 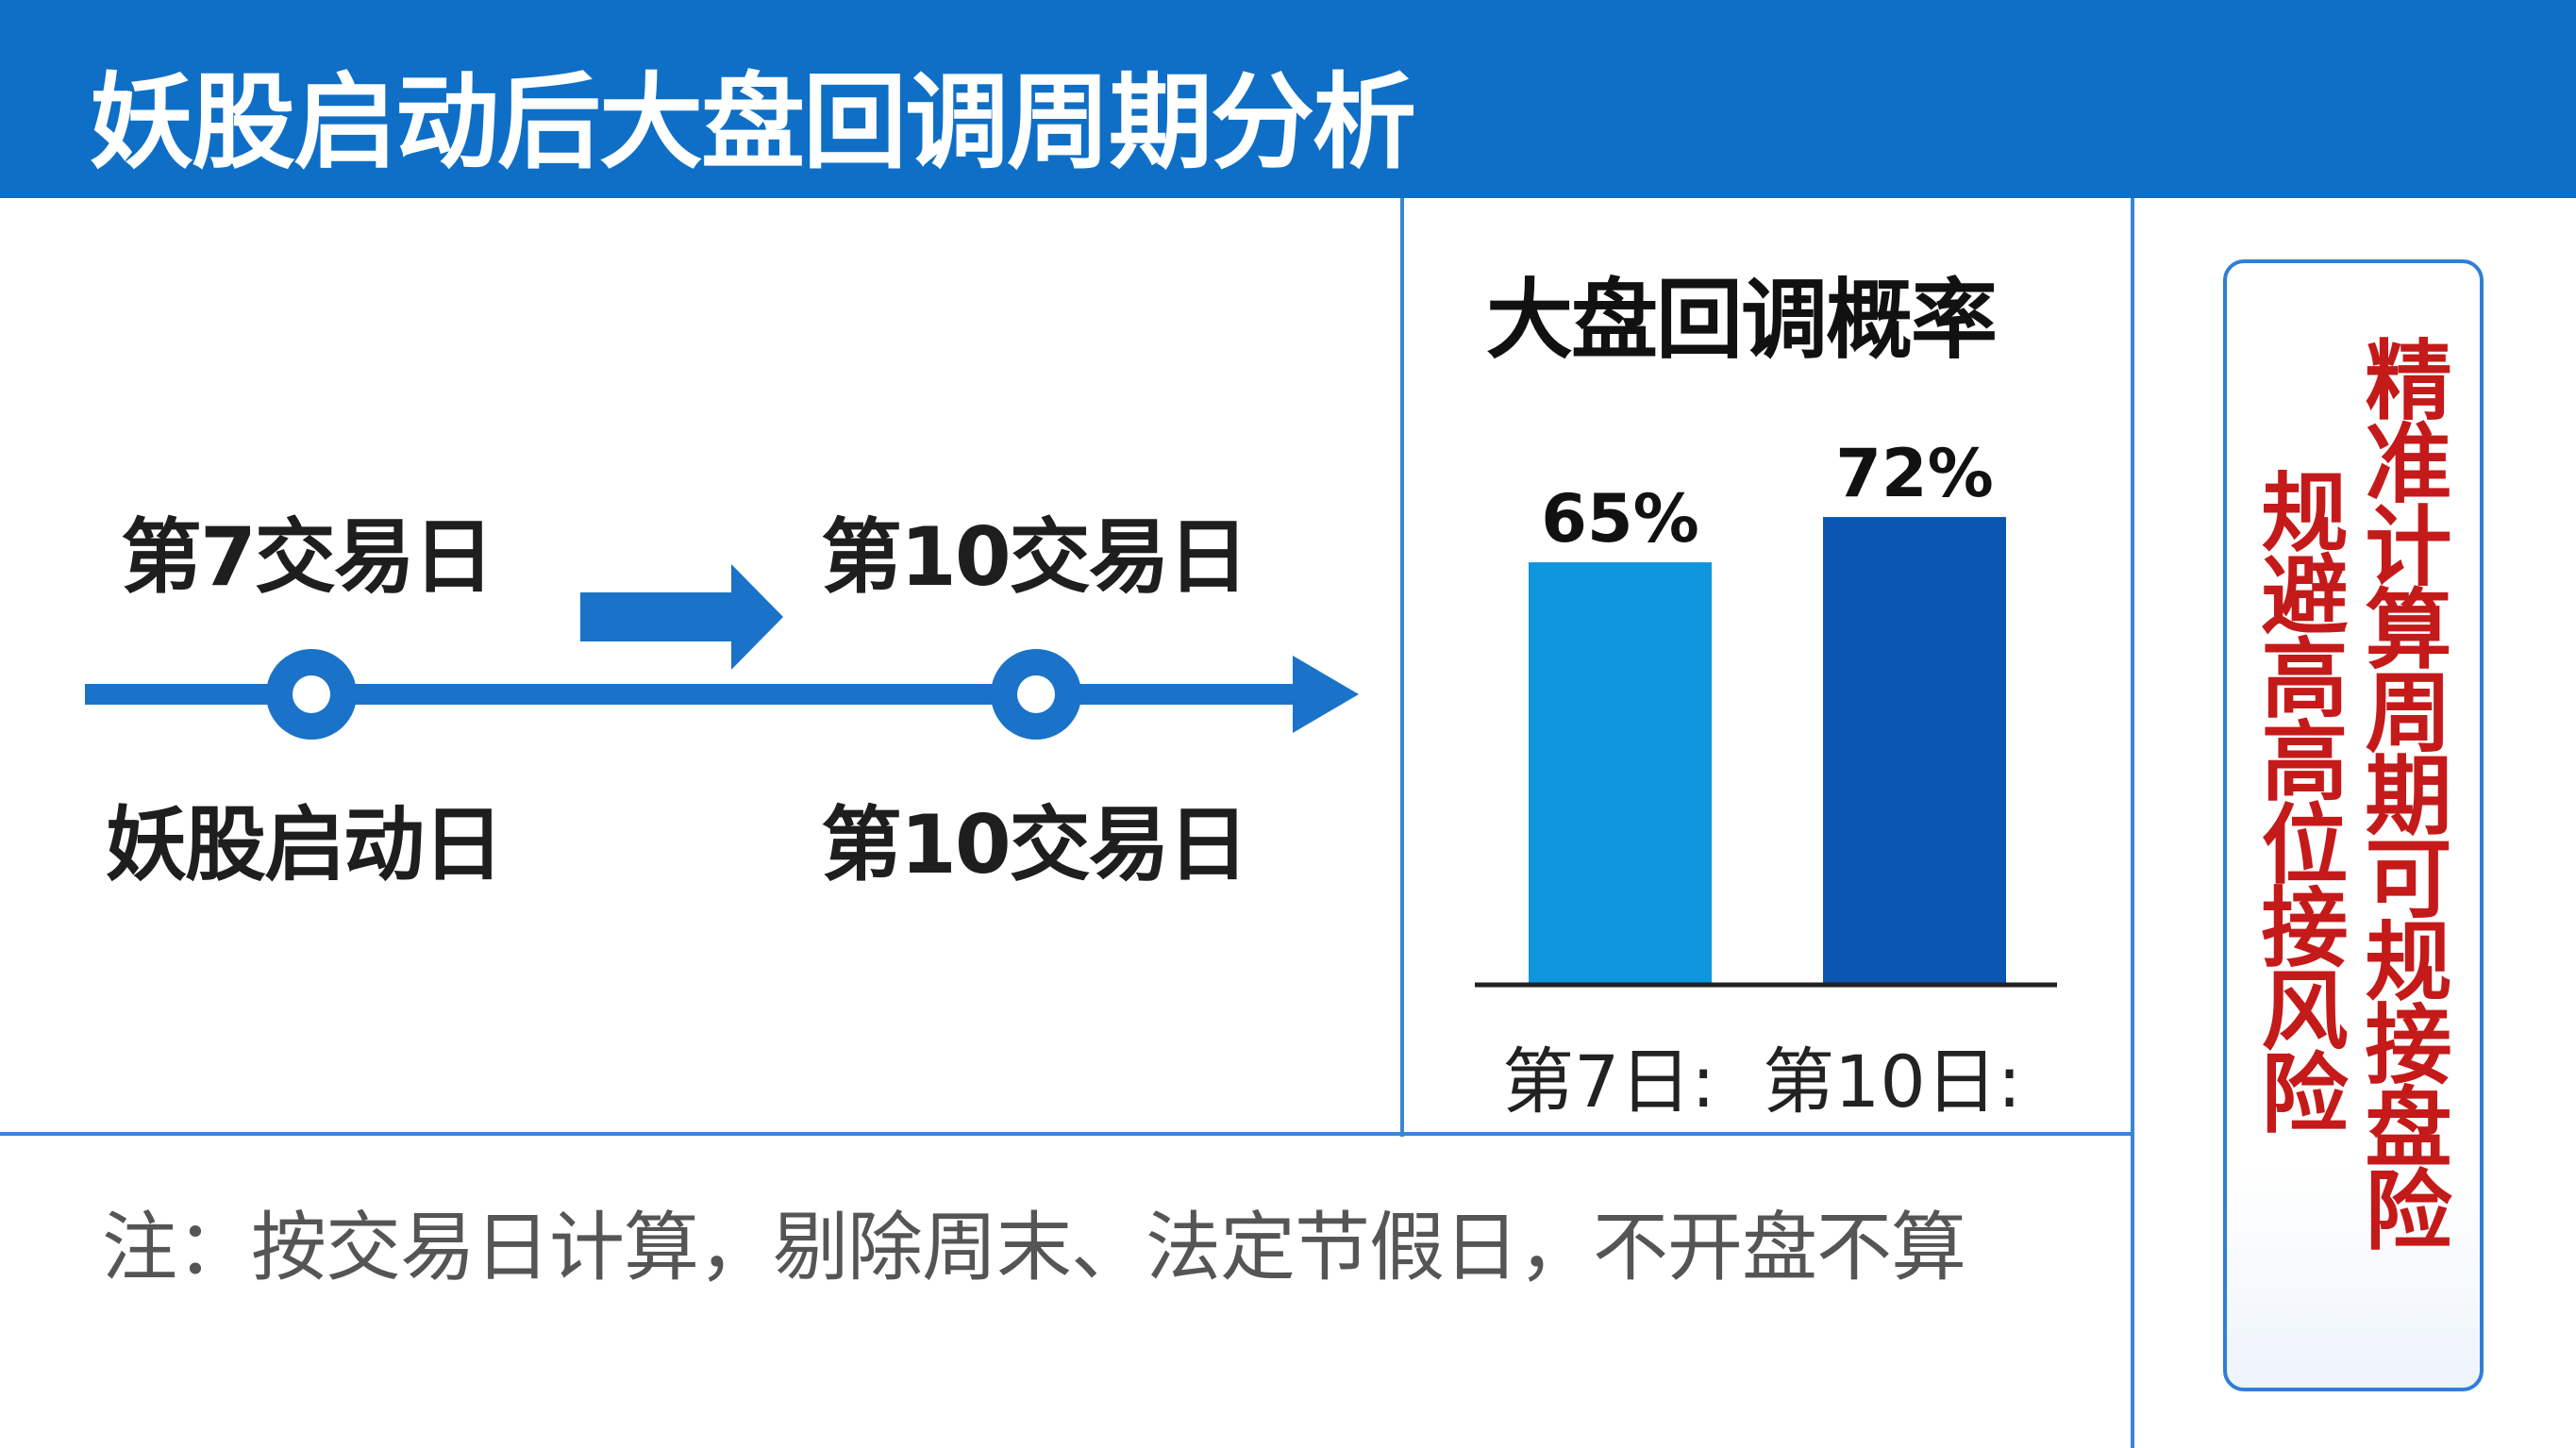 What do you see at coordinates (1035, 557) in the screenshot?
I see `timeline-label-day10-top: 第10交易日` at bounding box center [1035, 557].